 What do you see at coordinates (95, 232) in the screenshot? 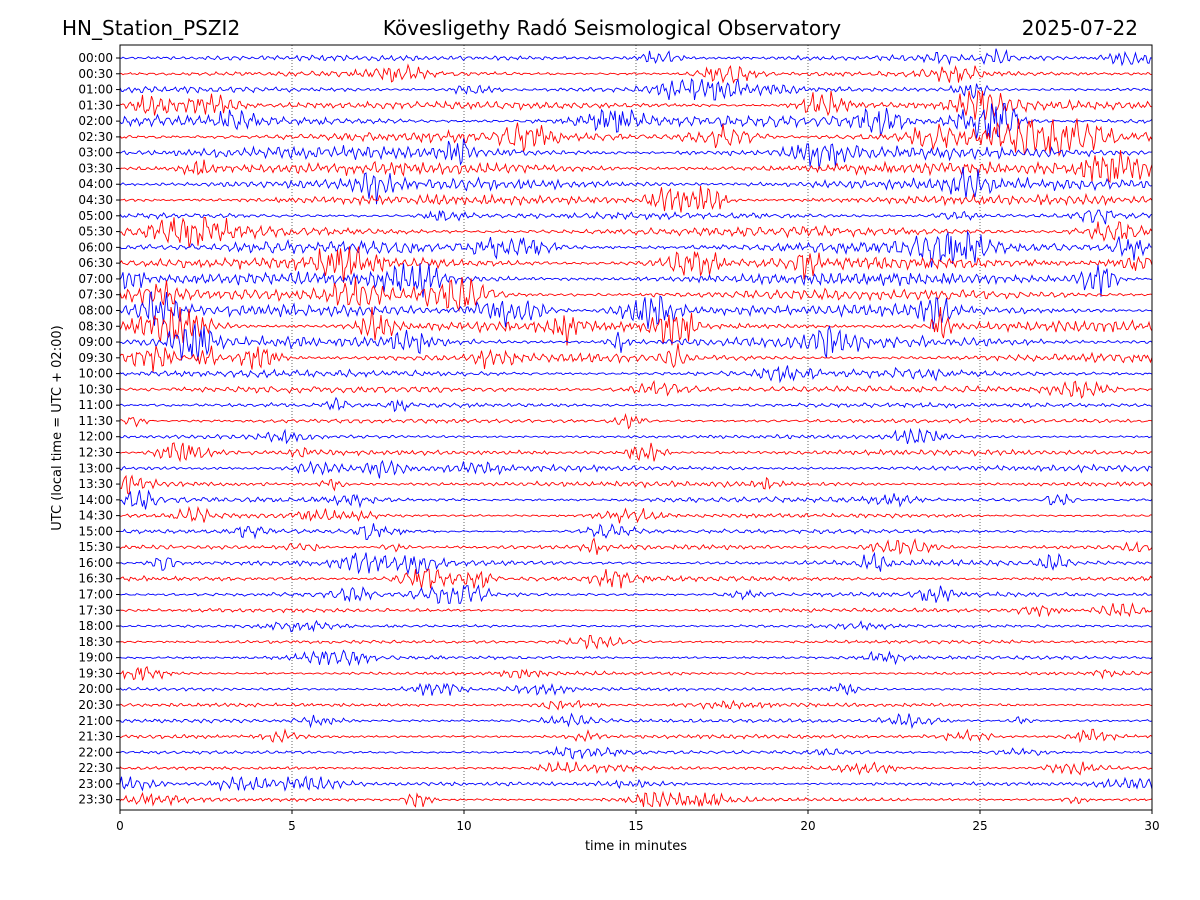
I see `y-tick-label: 05:30` at bounding box center [95, 232].